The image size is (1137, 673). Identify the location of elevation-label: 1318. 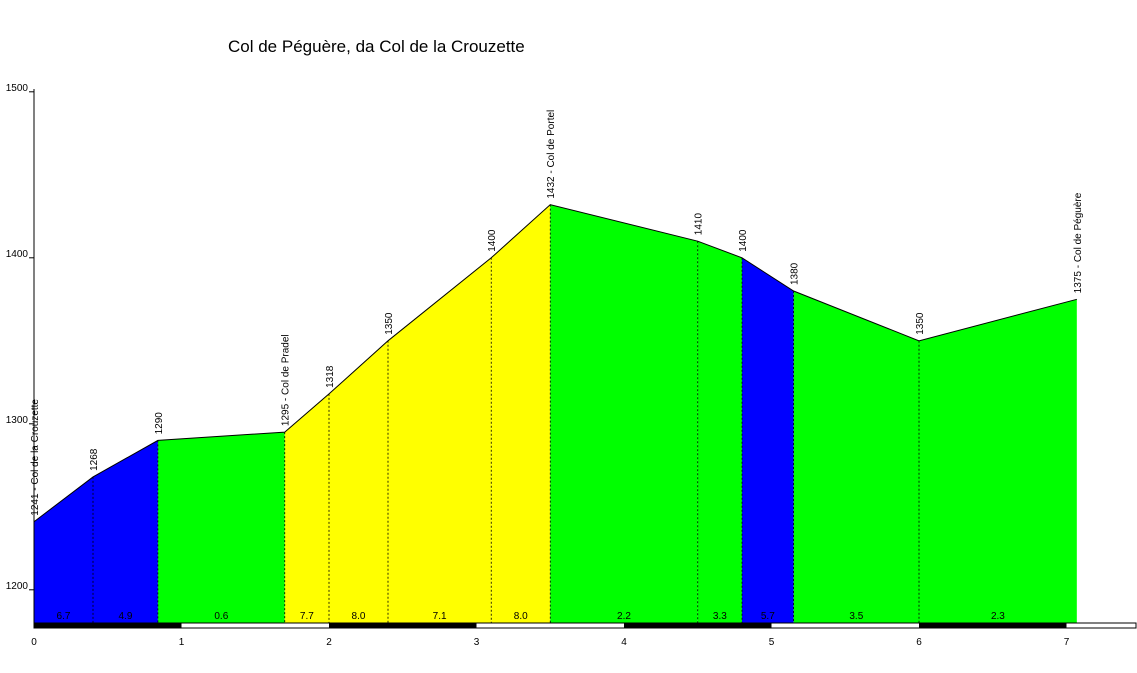
(330, 376).